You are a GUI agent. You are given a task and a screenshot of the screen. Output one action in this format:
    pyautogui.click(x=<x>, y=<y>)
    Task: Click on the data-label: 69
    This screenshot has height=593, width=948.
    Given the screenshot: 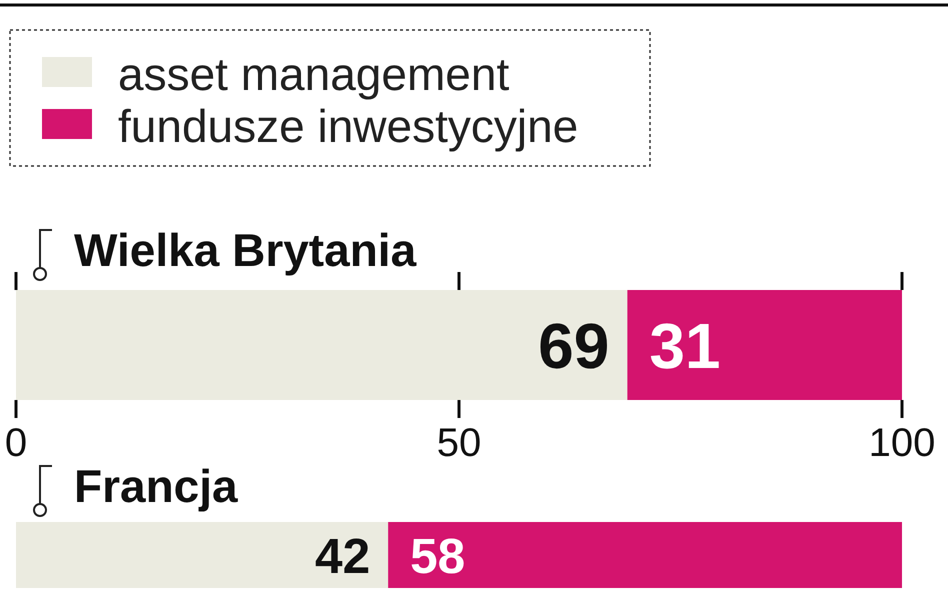 What is the action you would take?
    pyautogui.click(x=574, y=346)
    